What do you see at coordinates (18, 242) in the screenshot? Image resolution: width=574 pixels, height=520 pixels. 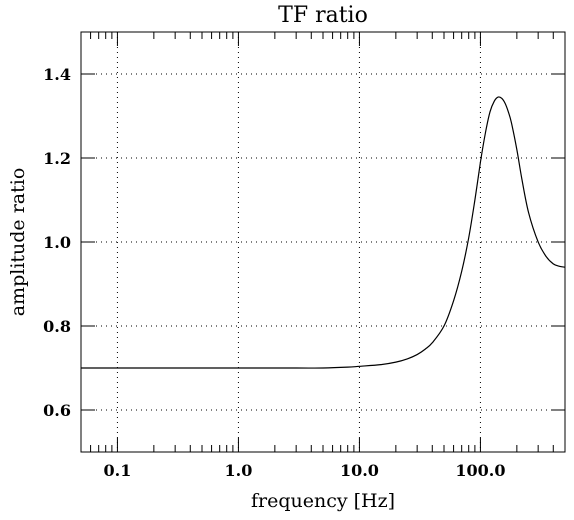 I see `y-axis-label: amplitude ratio` at bounding box center [18, 242].